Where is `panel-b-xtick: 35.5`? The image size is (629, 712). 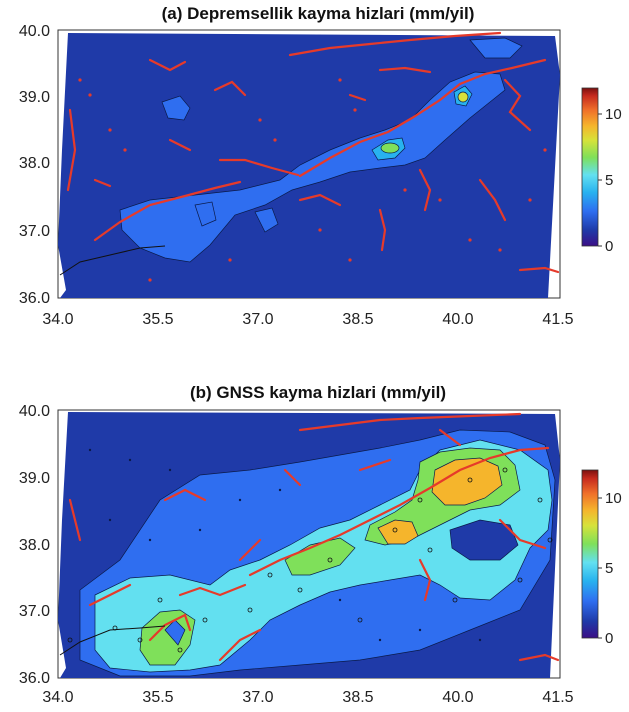
panel-b-xtick: 35.5 is located at coordinates (157, 697).